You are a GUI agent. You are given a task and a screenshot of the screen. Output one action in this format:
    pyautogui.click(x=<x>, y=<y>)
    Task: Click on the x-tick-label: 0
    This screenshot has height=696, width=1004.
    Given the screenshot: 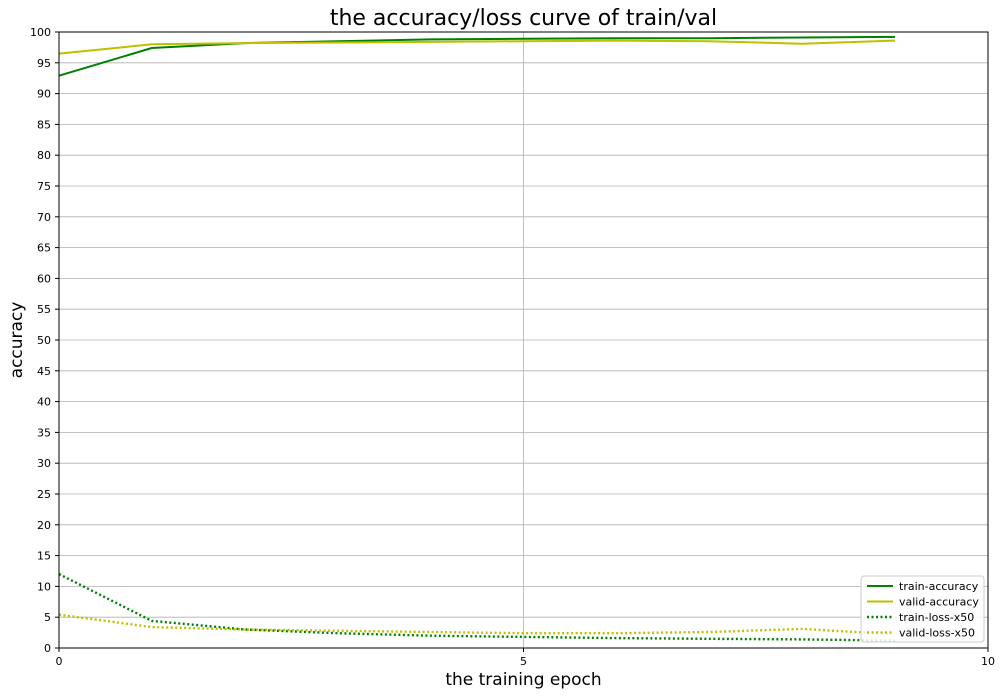 What is the action you would take?
    pyautogui.click(x=59, y=661)
    